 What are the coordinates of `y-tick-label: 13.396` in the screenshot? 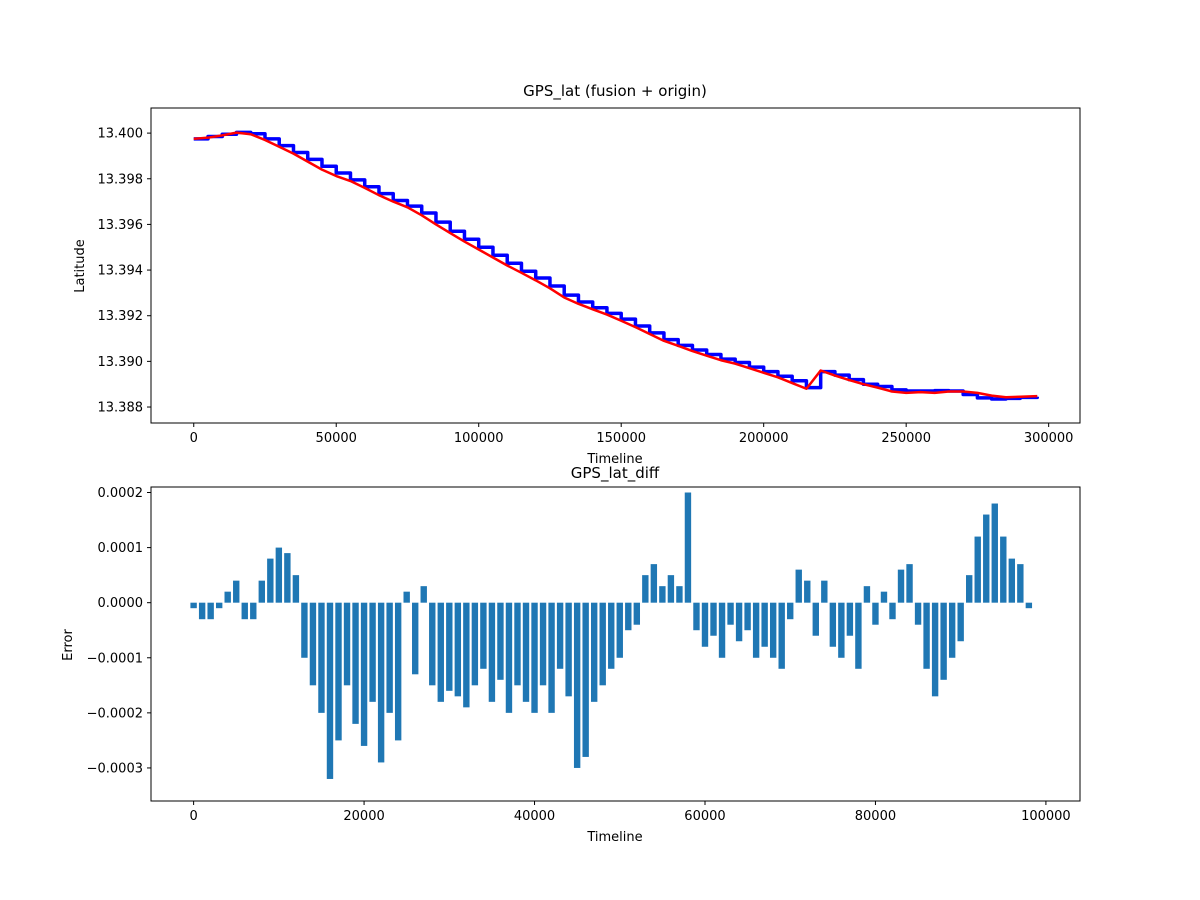 It's located at (121, 225).